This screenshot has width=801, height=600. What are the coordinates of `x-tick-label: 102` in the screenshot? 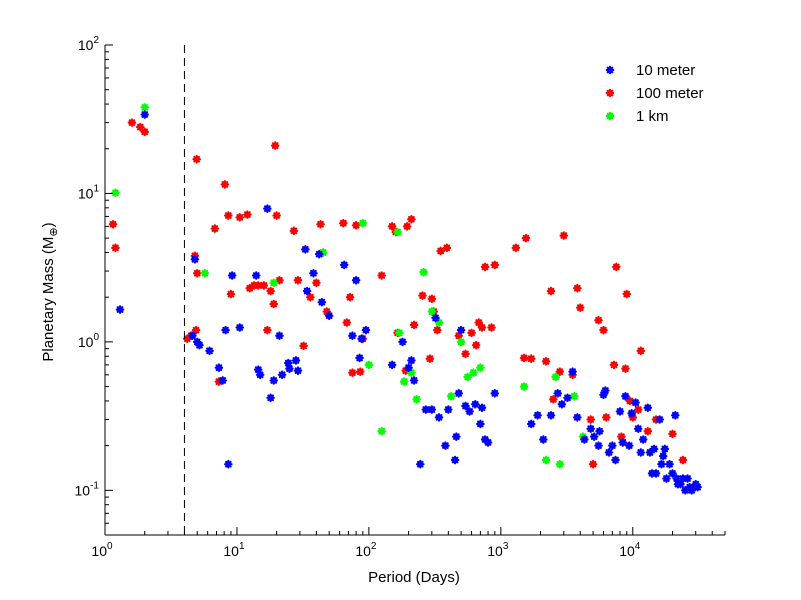 It's located at (366, 550).